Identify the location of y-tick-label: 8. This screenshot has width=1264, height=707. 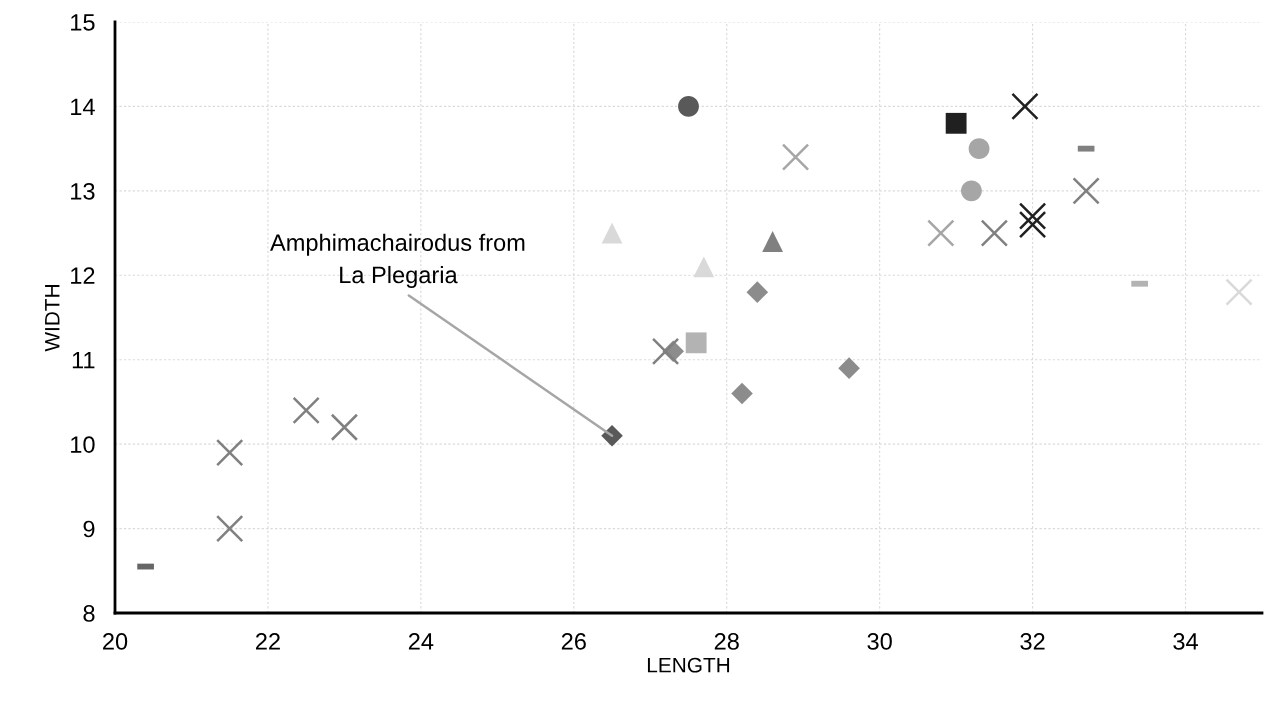
(89, 613).